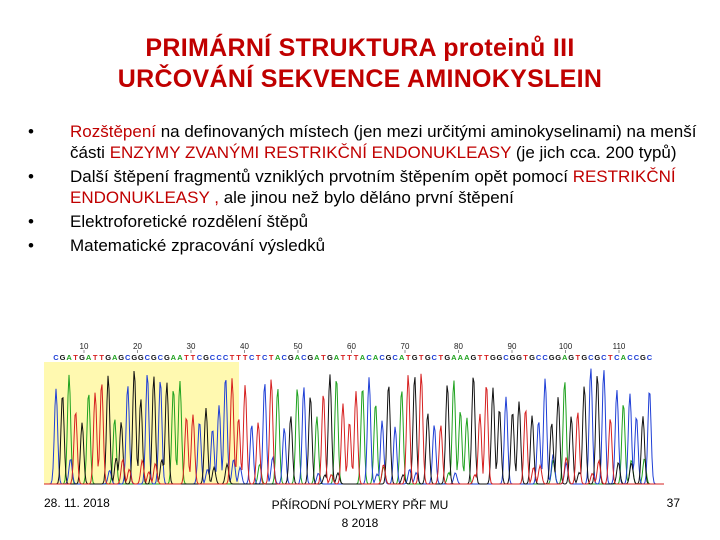  What do you see at coordinates (113, 131) in the screenshot?
I see `term-cleavage: Rozštěpení` at bounding box center [113, 131].